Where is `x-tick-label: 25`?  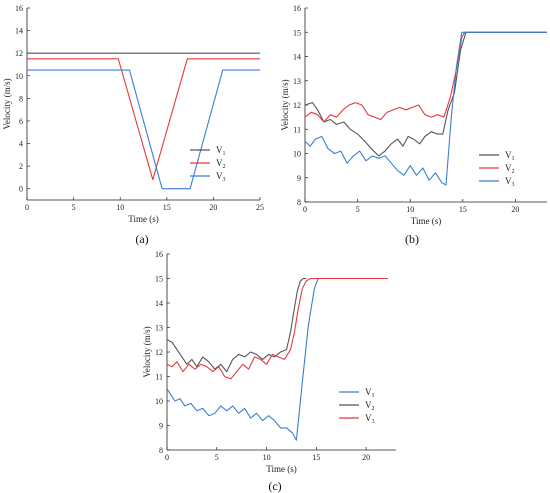 x-tick-label: 25 is located at coordinates (260, 207).